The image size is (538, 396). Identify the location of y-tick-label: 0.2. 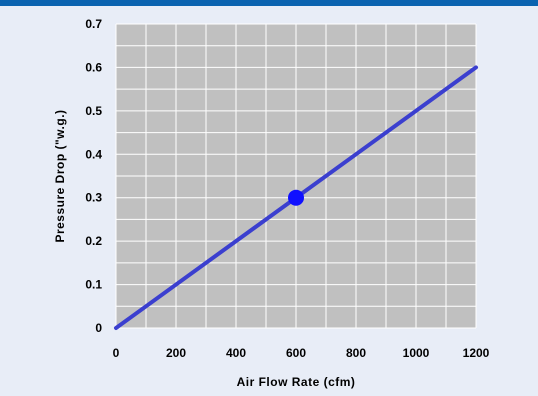
(93, 241).